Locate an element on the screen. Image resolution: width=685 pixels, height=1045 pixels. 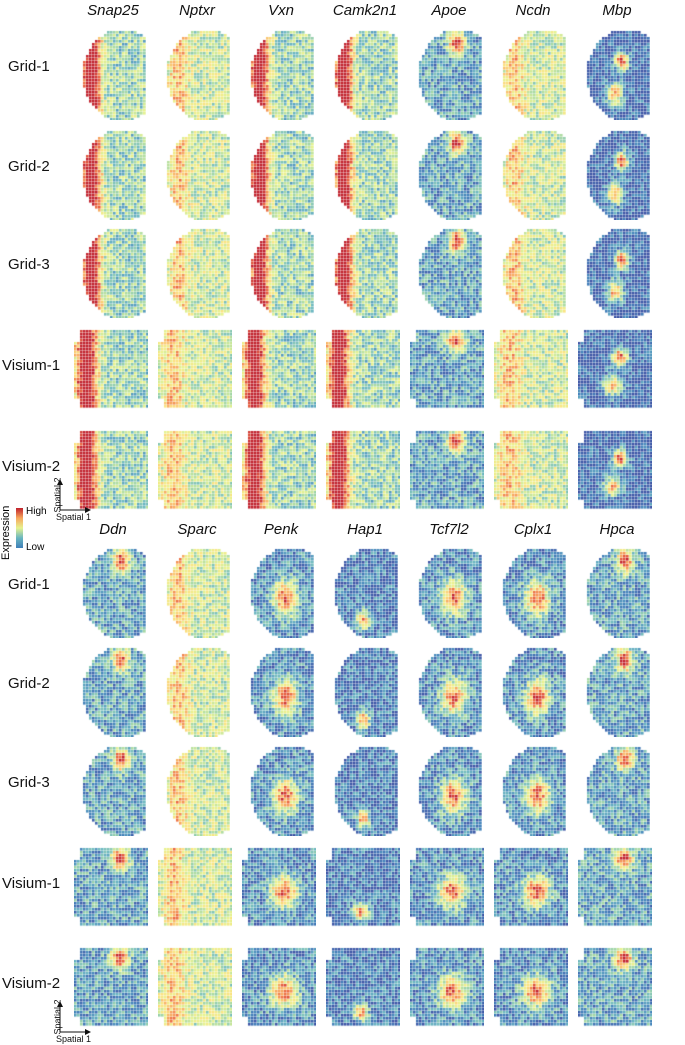
gene-header: Hap1 is located at coordinates (365, 529).